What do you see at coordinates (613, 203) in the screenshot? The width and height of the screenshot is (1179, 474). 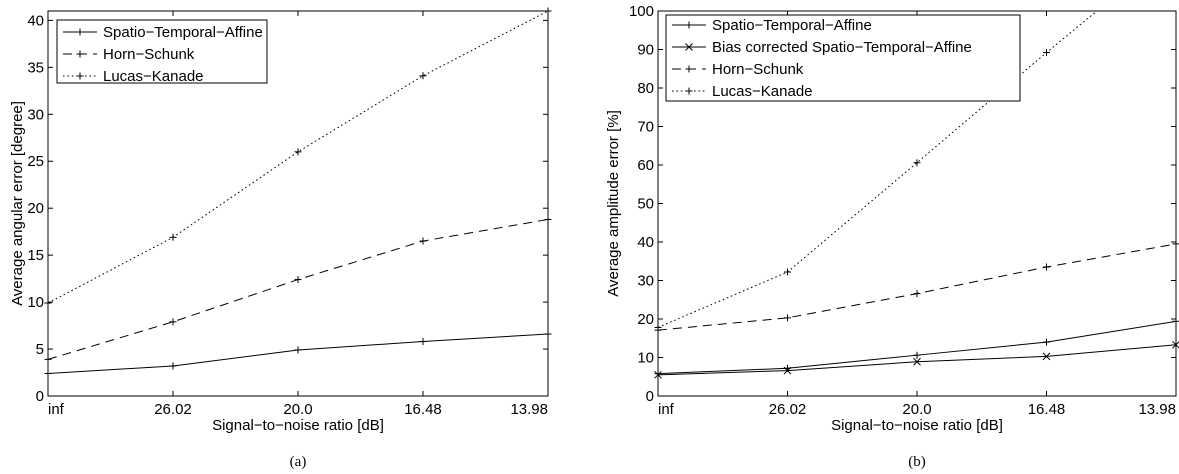 I see `y-axis-label-b: Average amplitude error [%]` at bounding box center [613, 203].